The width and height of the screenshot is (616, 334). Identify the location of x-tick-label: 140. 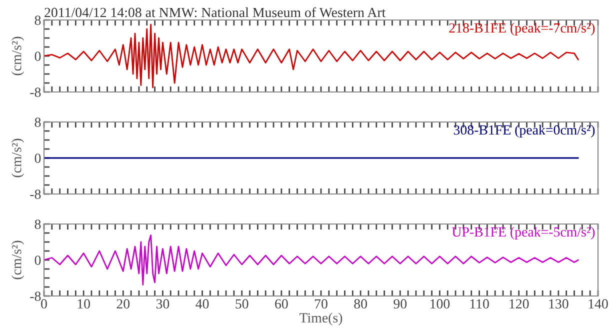
(598, 304).